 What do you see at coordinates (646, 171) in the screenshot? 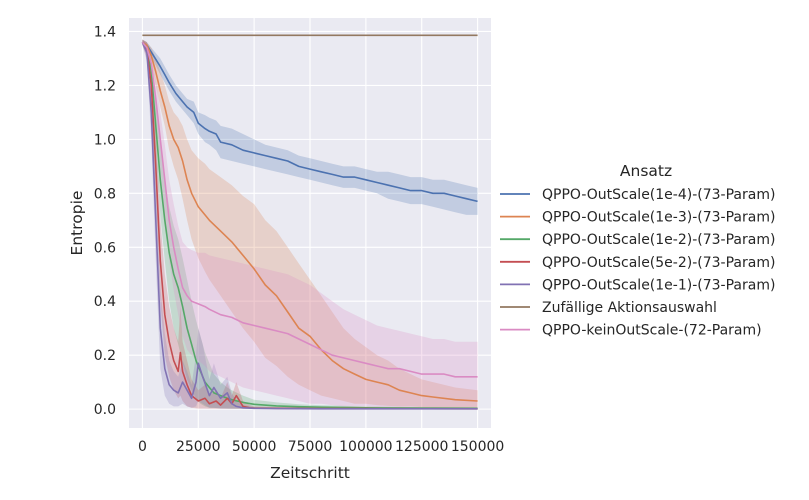
I see `legend-title: Ansatz` at bounding box center [646, 171].